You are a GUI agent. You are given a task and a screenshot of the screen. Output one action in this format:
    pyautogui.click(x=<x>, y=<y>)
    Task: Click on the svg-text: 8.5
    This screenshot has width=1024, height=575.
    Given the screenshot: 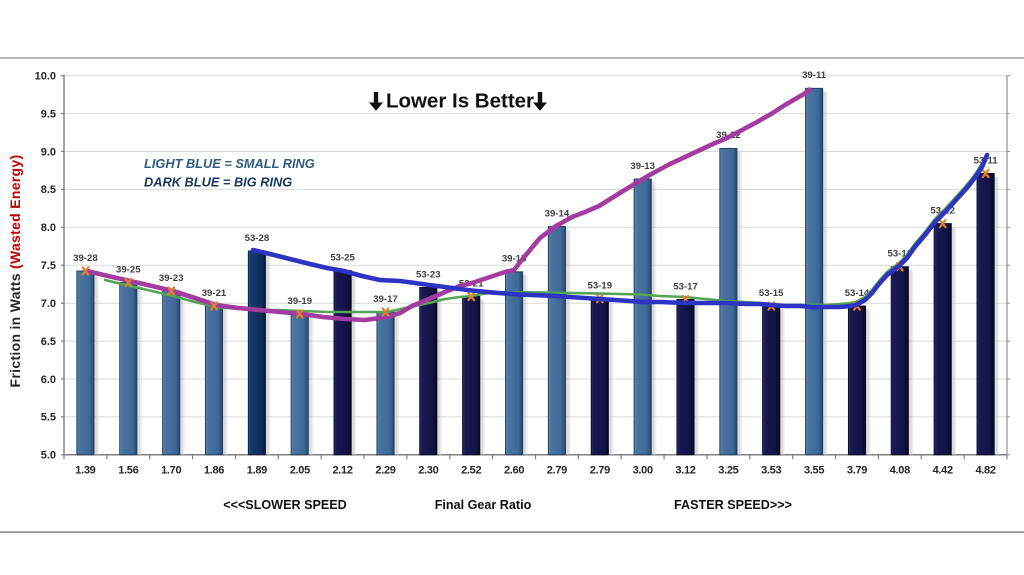 What is the action you would take?
    pyautogui.click(x=48, y=190)
    